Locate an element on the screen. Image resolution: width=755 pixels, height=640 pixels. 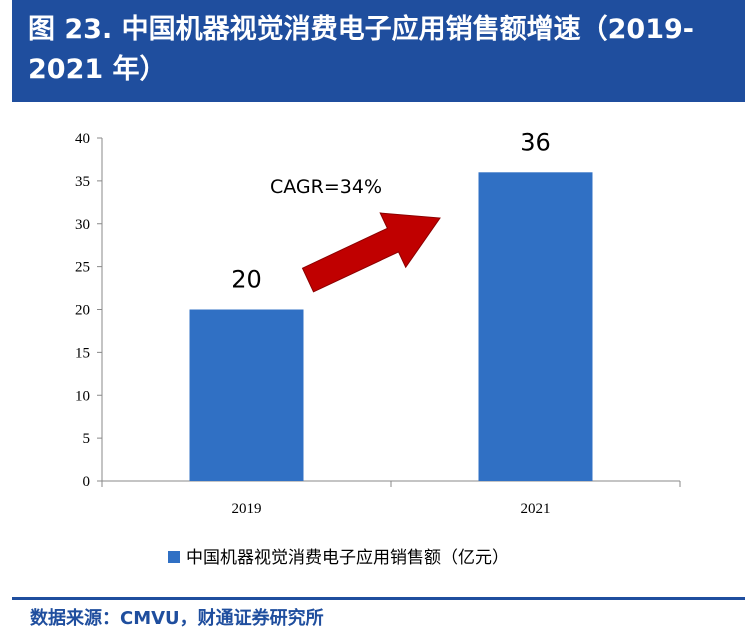
source-note: 数据来源：CMVU，财通证券研究所 is located at coordinates (177, 618).